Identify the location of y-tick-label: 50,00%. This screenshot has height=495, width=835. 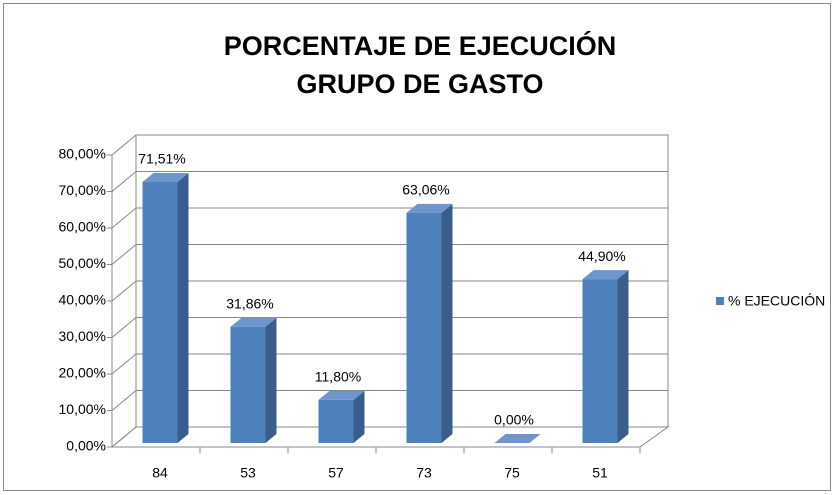
(82, 263).